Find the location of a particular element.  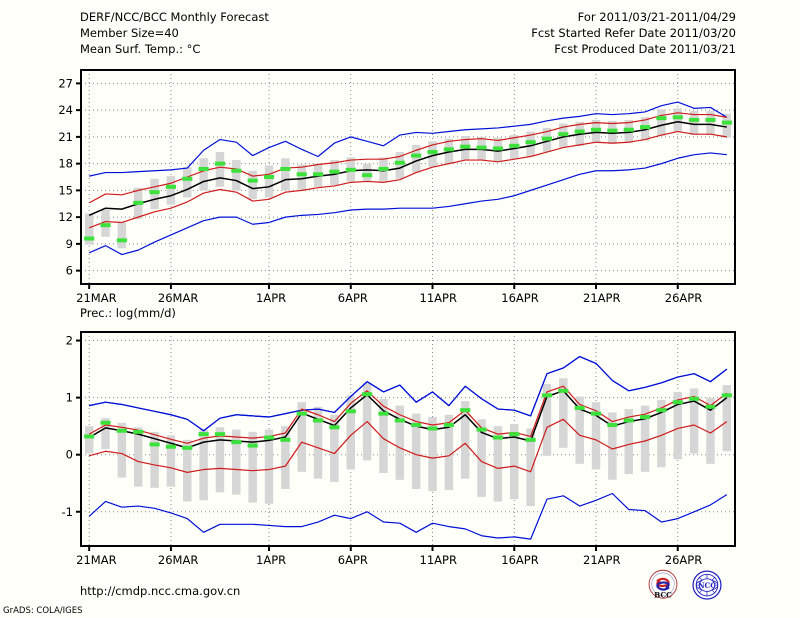

y-tick-label: 15 is located at coordinates (65, 190).